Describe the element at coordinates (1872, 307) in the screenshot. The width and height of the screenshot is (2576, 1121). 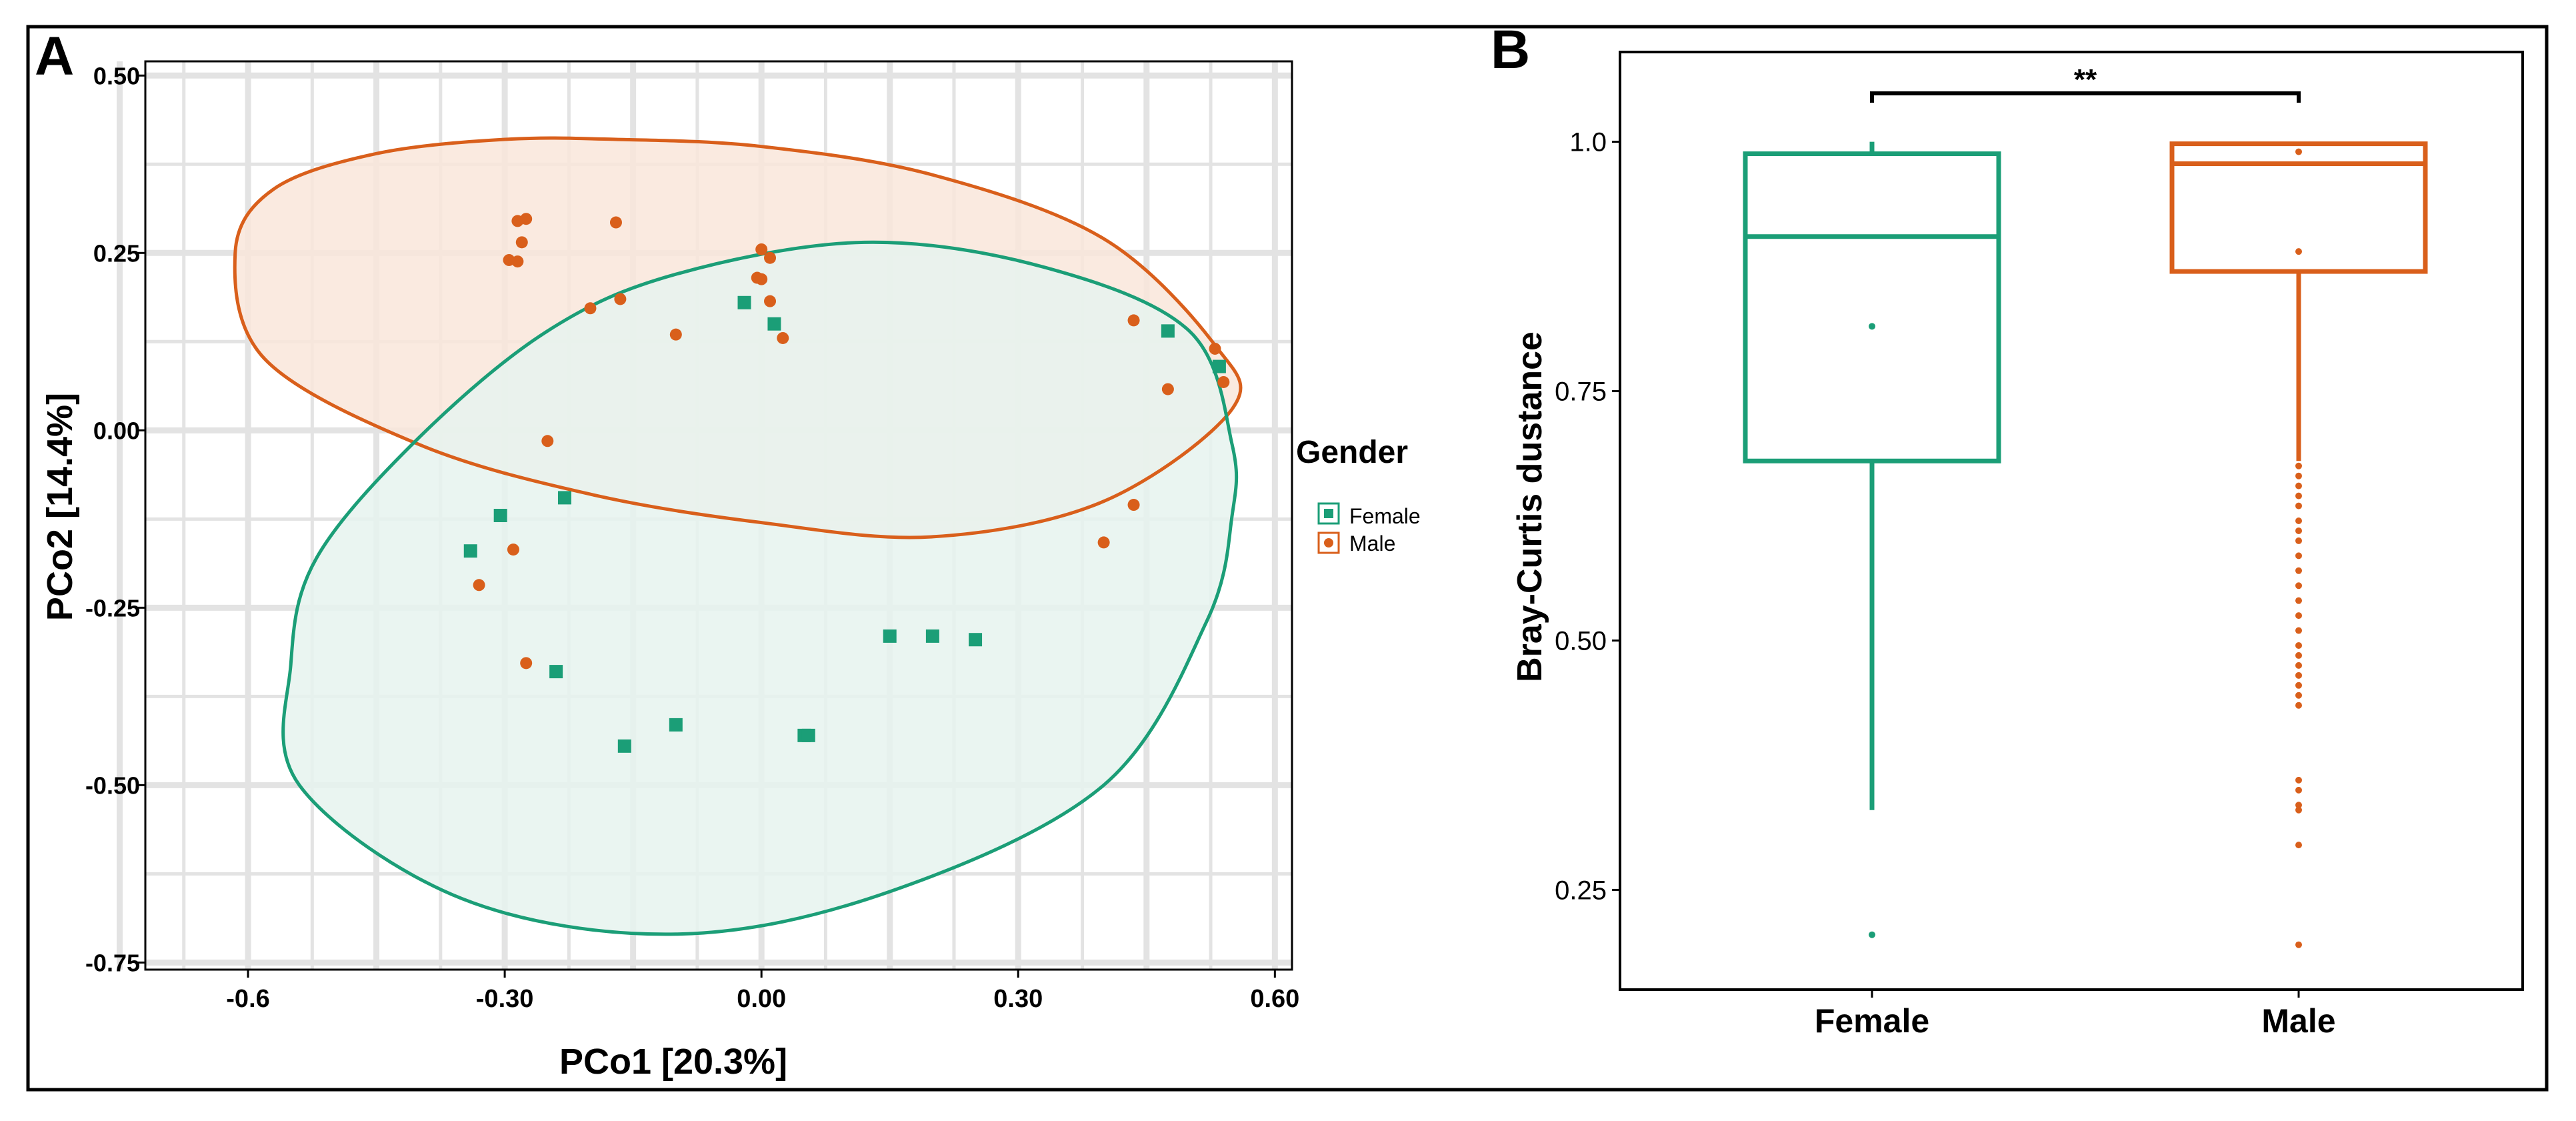
I see `box-female` at that location.